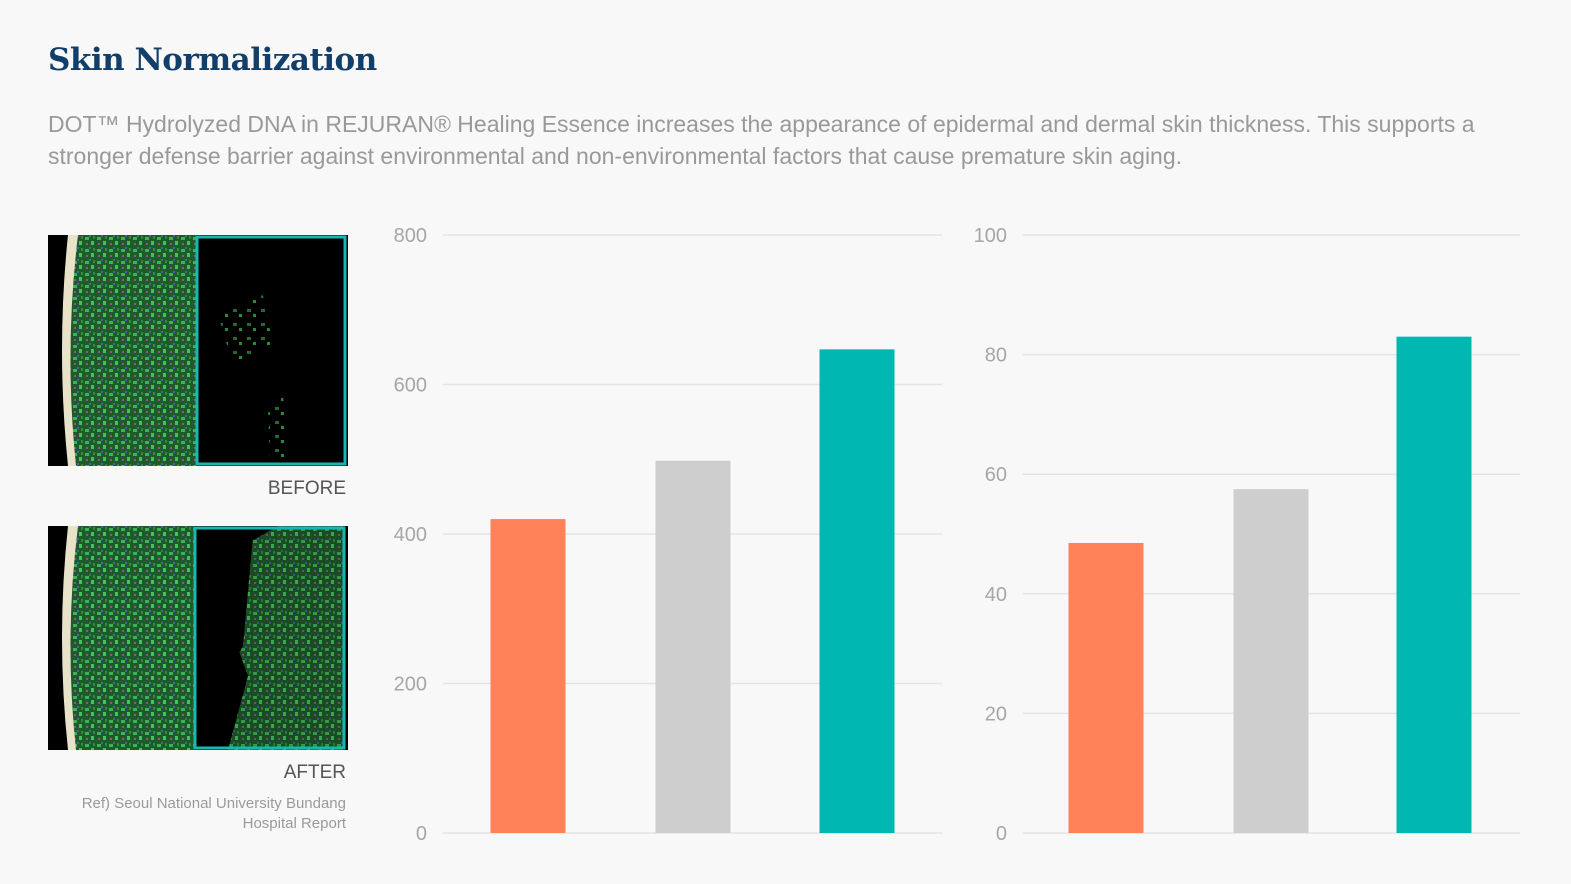 Image resolution: width=1571 pixels, height=884 pixels. Describe the element at coordinates (1001, 834) in the screenshot. I see `chart-2-y-tick-label: 0` at that location.